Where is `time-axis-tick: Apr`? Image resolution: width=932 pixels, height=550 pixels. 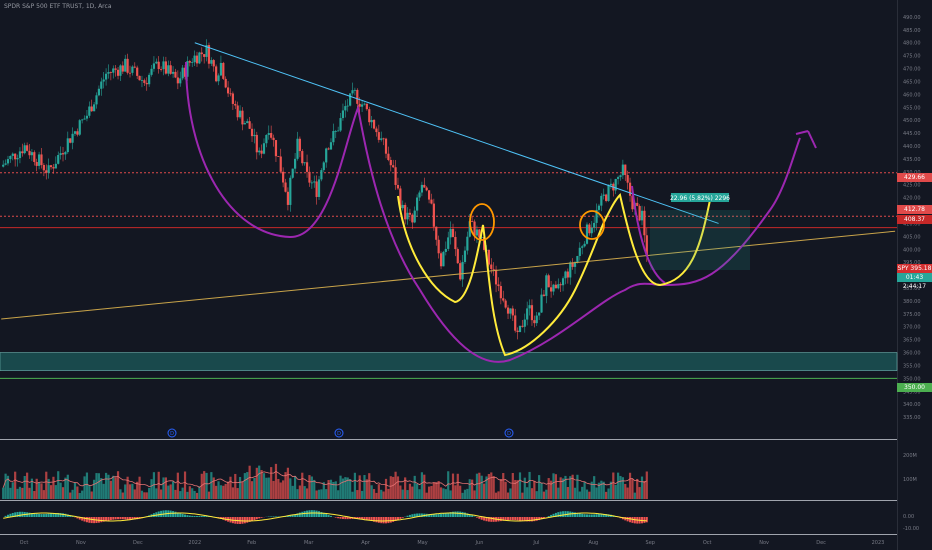 time-axis-tick: Apr is located at coordinates (366, 543).